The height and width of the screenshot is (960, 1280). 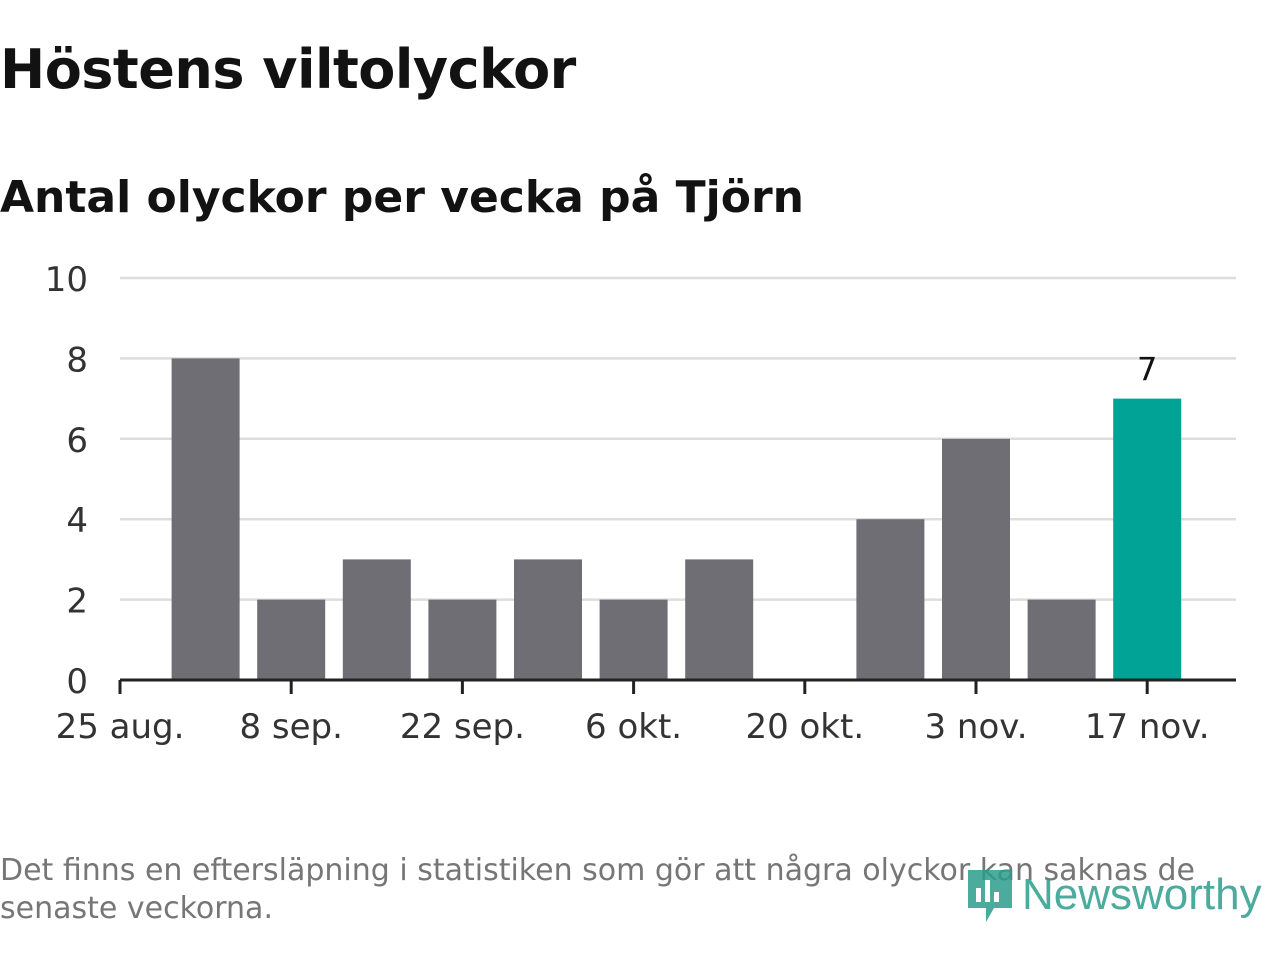 What do you see at coordinates (120, 727) in the screenshot?
I see `x-tick-label: 25 aug.` at bounding box center [120, 727].